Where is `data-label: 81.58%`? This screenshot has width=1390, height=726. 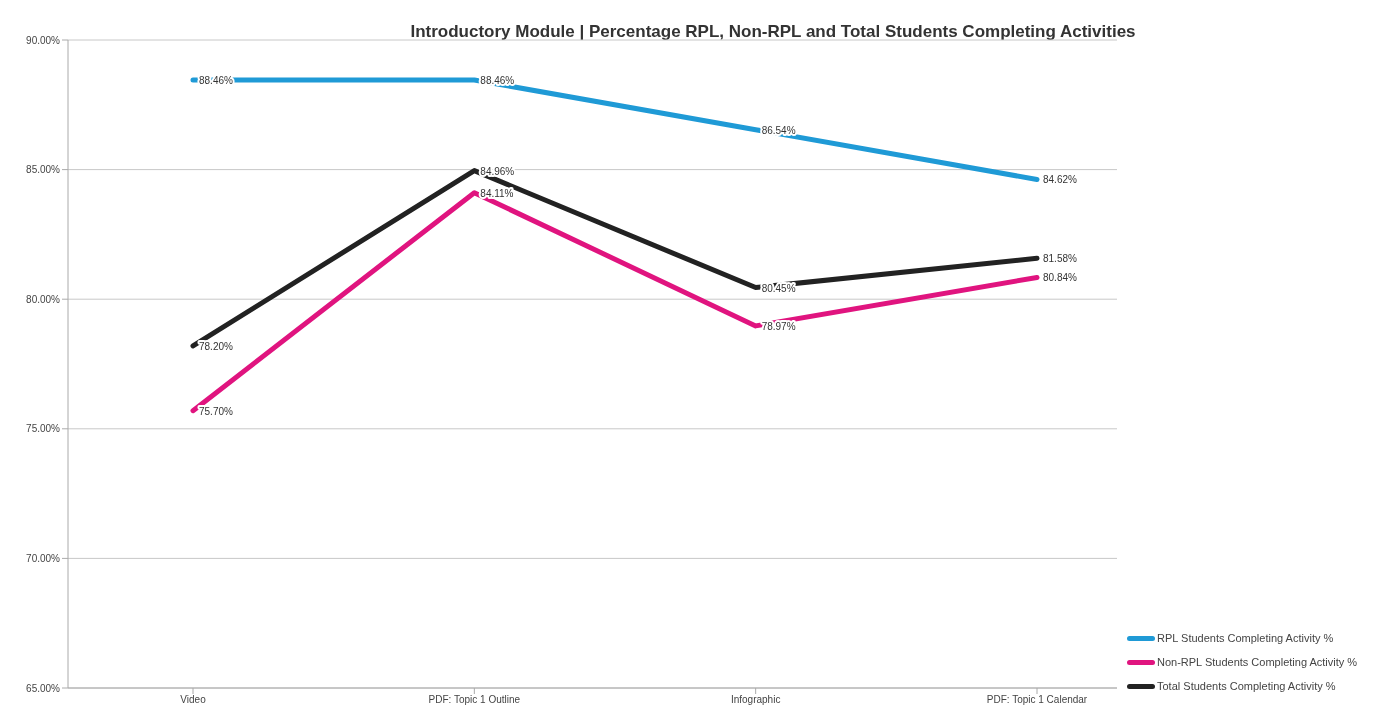 data-label: 81.58% is located at coordinates (1060, 259).